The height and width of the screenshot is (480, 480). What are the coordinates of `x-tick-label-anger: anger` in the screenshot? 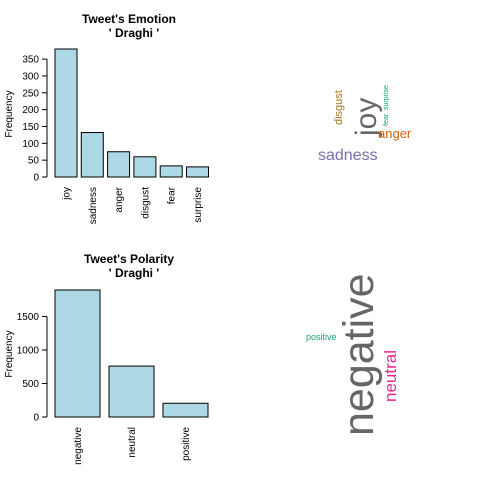 It's located at (119, 199).